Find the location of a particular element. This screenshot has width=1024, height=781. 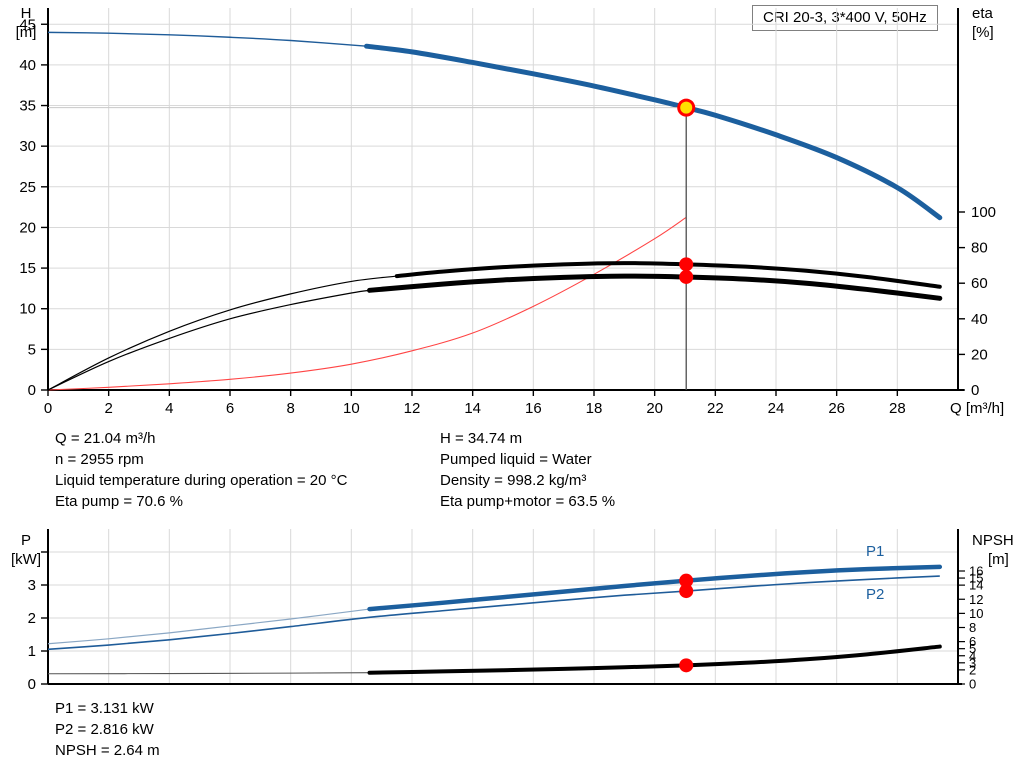

y2-axis-tick-label: 4 is located at coordinates (972, 655).